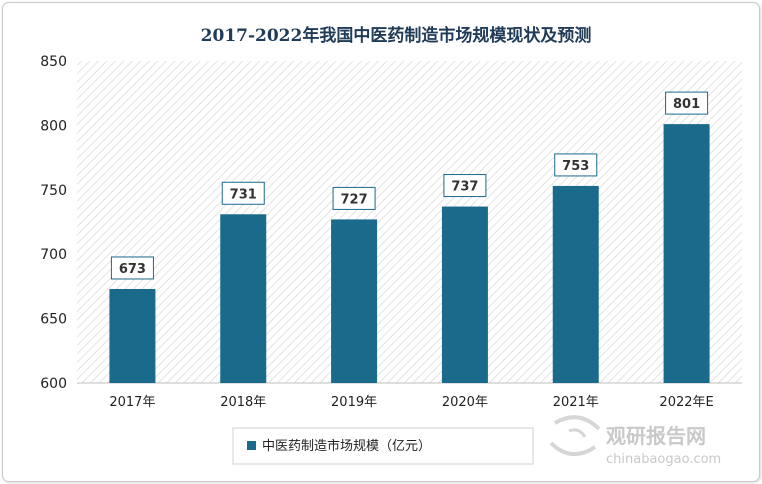 The width and height of the screenshot is (762, 484). What do you see at coordinates (53, 384) in the screenshot?
I see `y-tick-label: 600` at bounding box center [53, 384].